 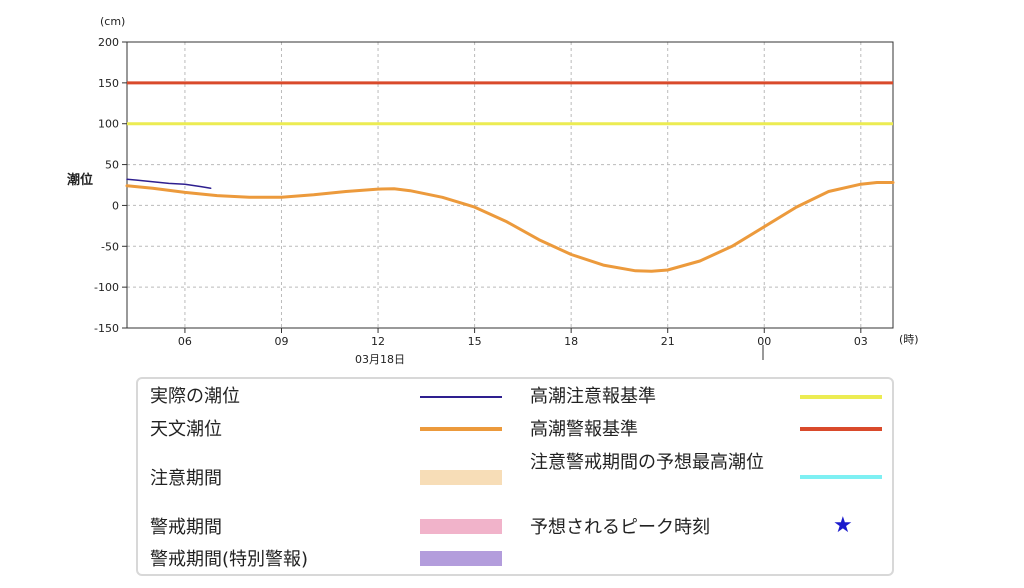 I want to click on legend-astro-swatch, so click(x=461, y=429).